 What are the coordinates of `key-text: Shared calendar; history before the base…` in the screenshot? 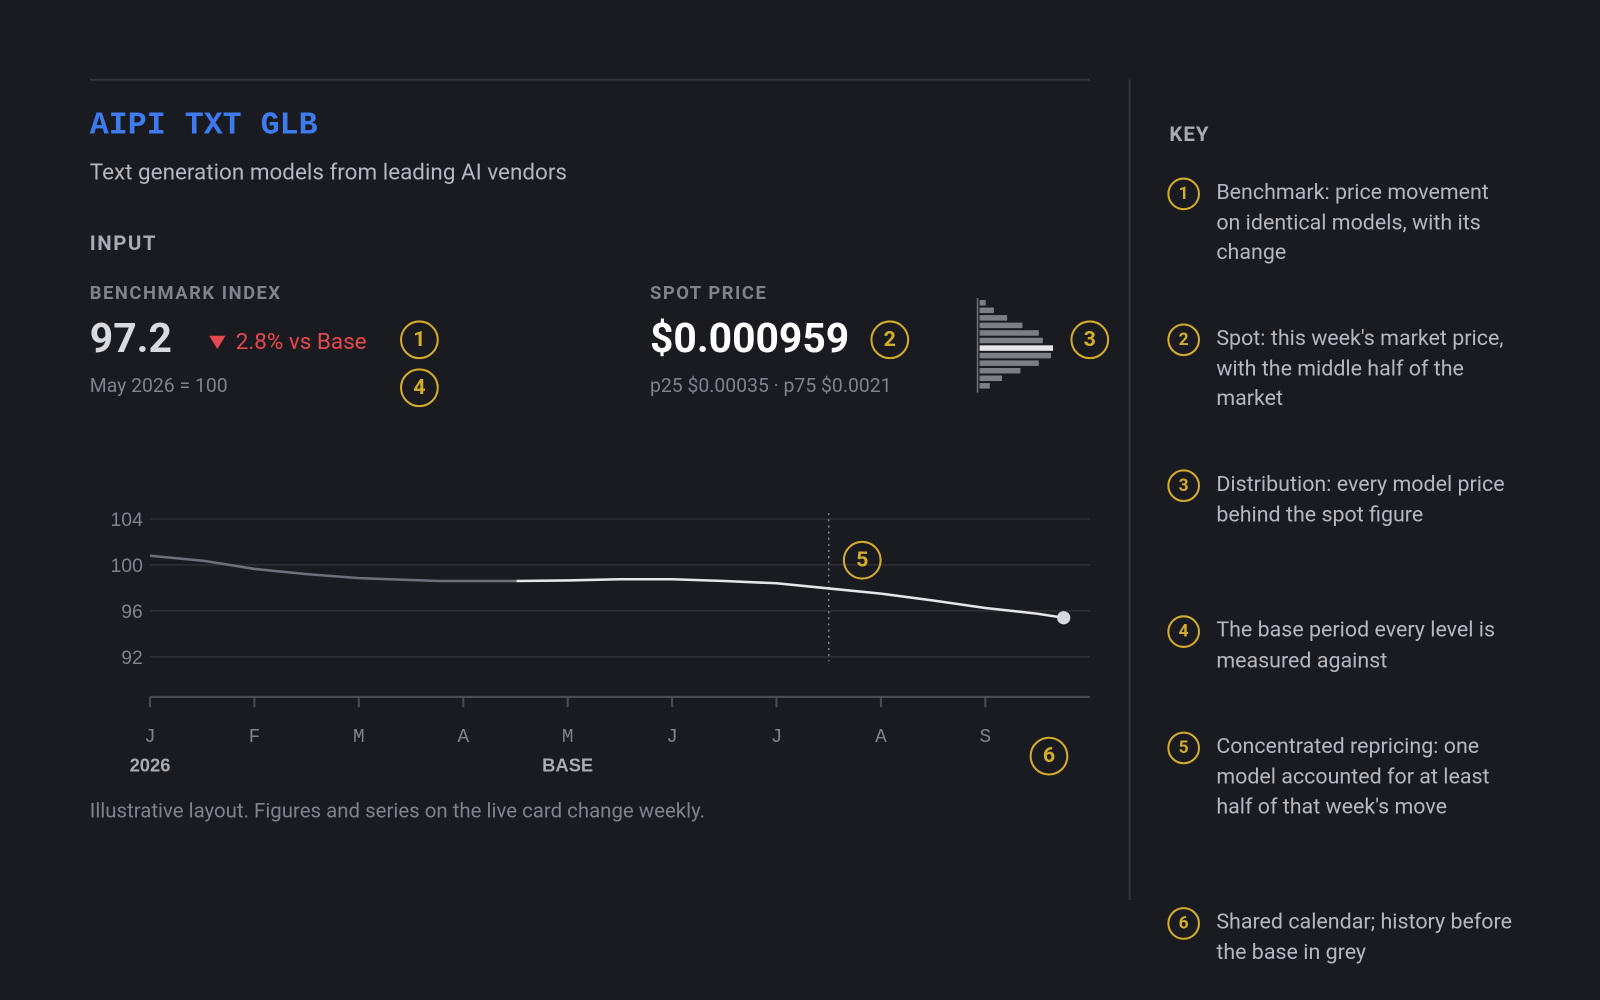 It's located at (1364, 937).